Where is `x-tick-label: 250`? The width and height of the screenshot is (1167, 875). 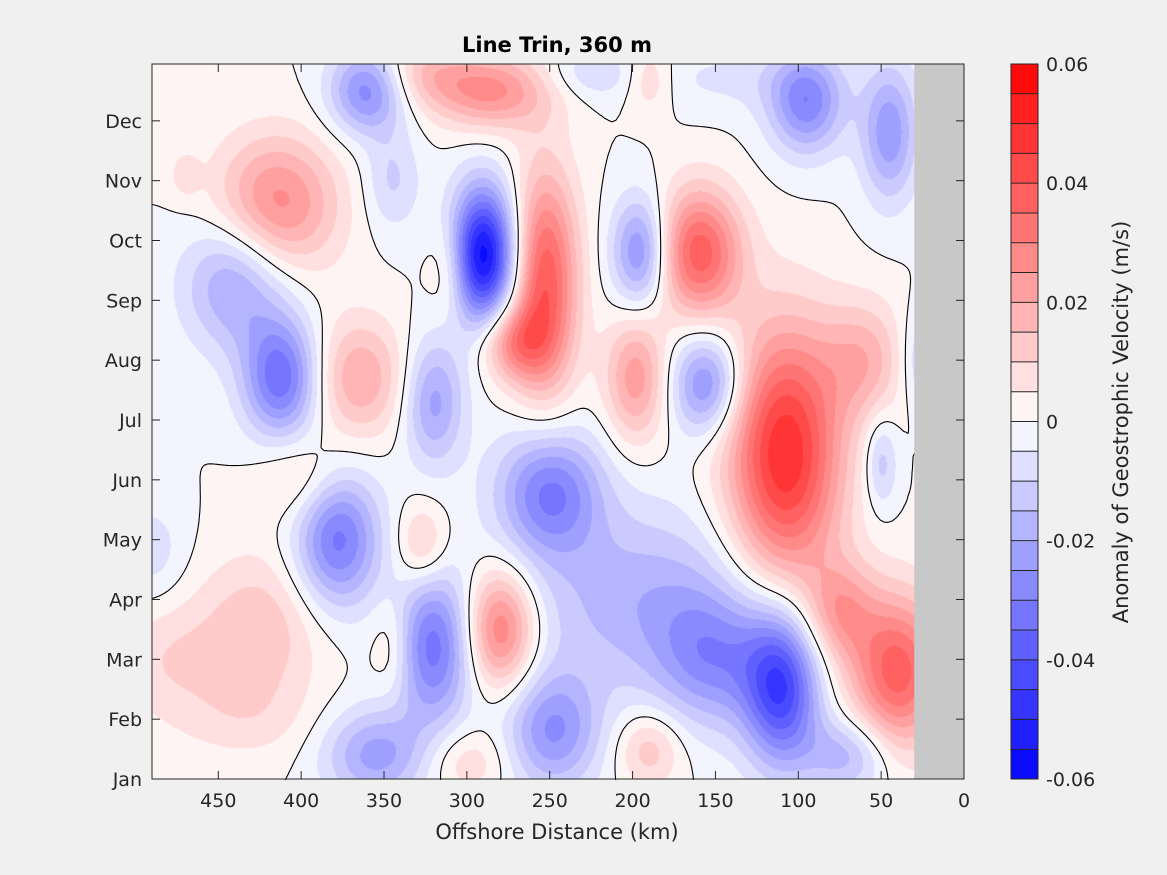 x-tick-label: 250 is located at coordinates (550, 801).